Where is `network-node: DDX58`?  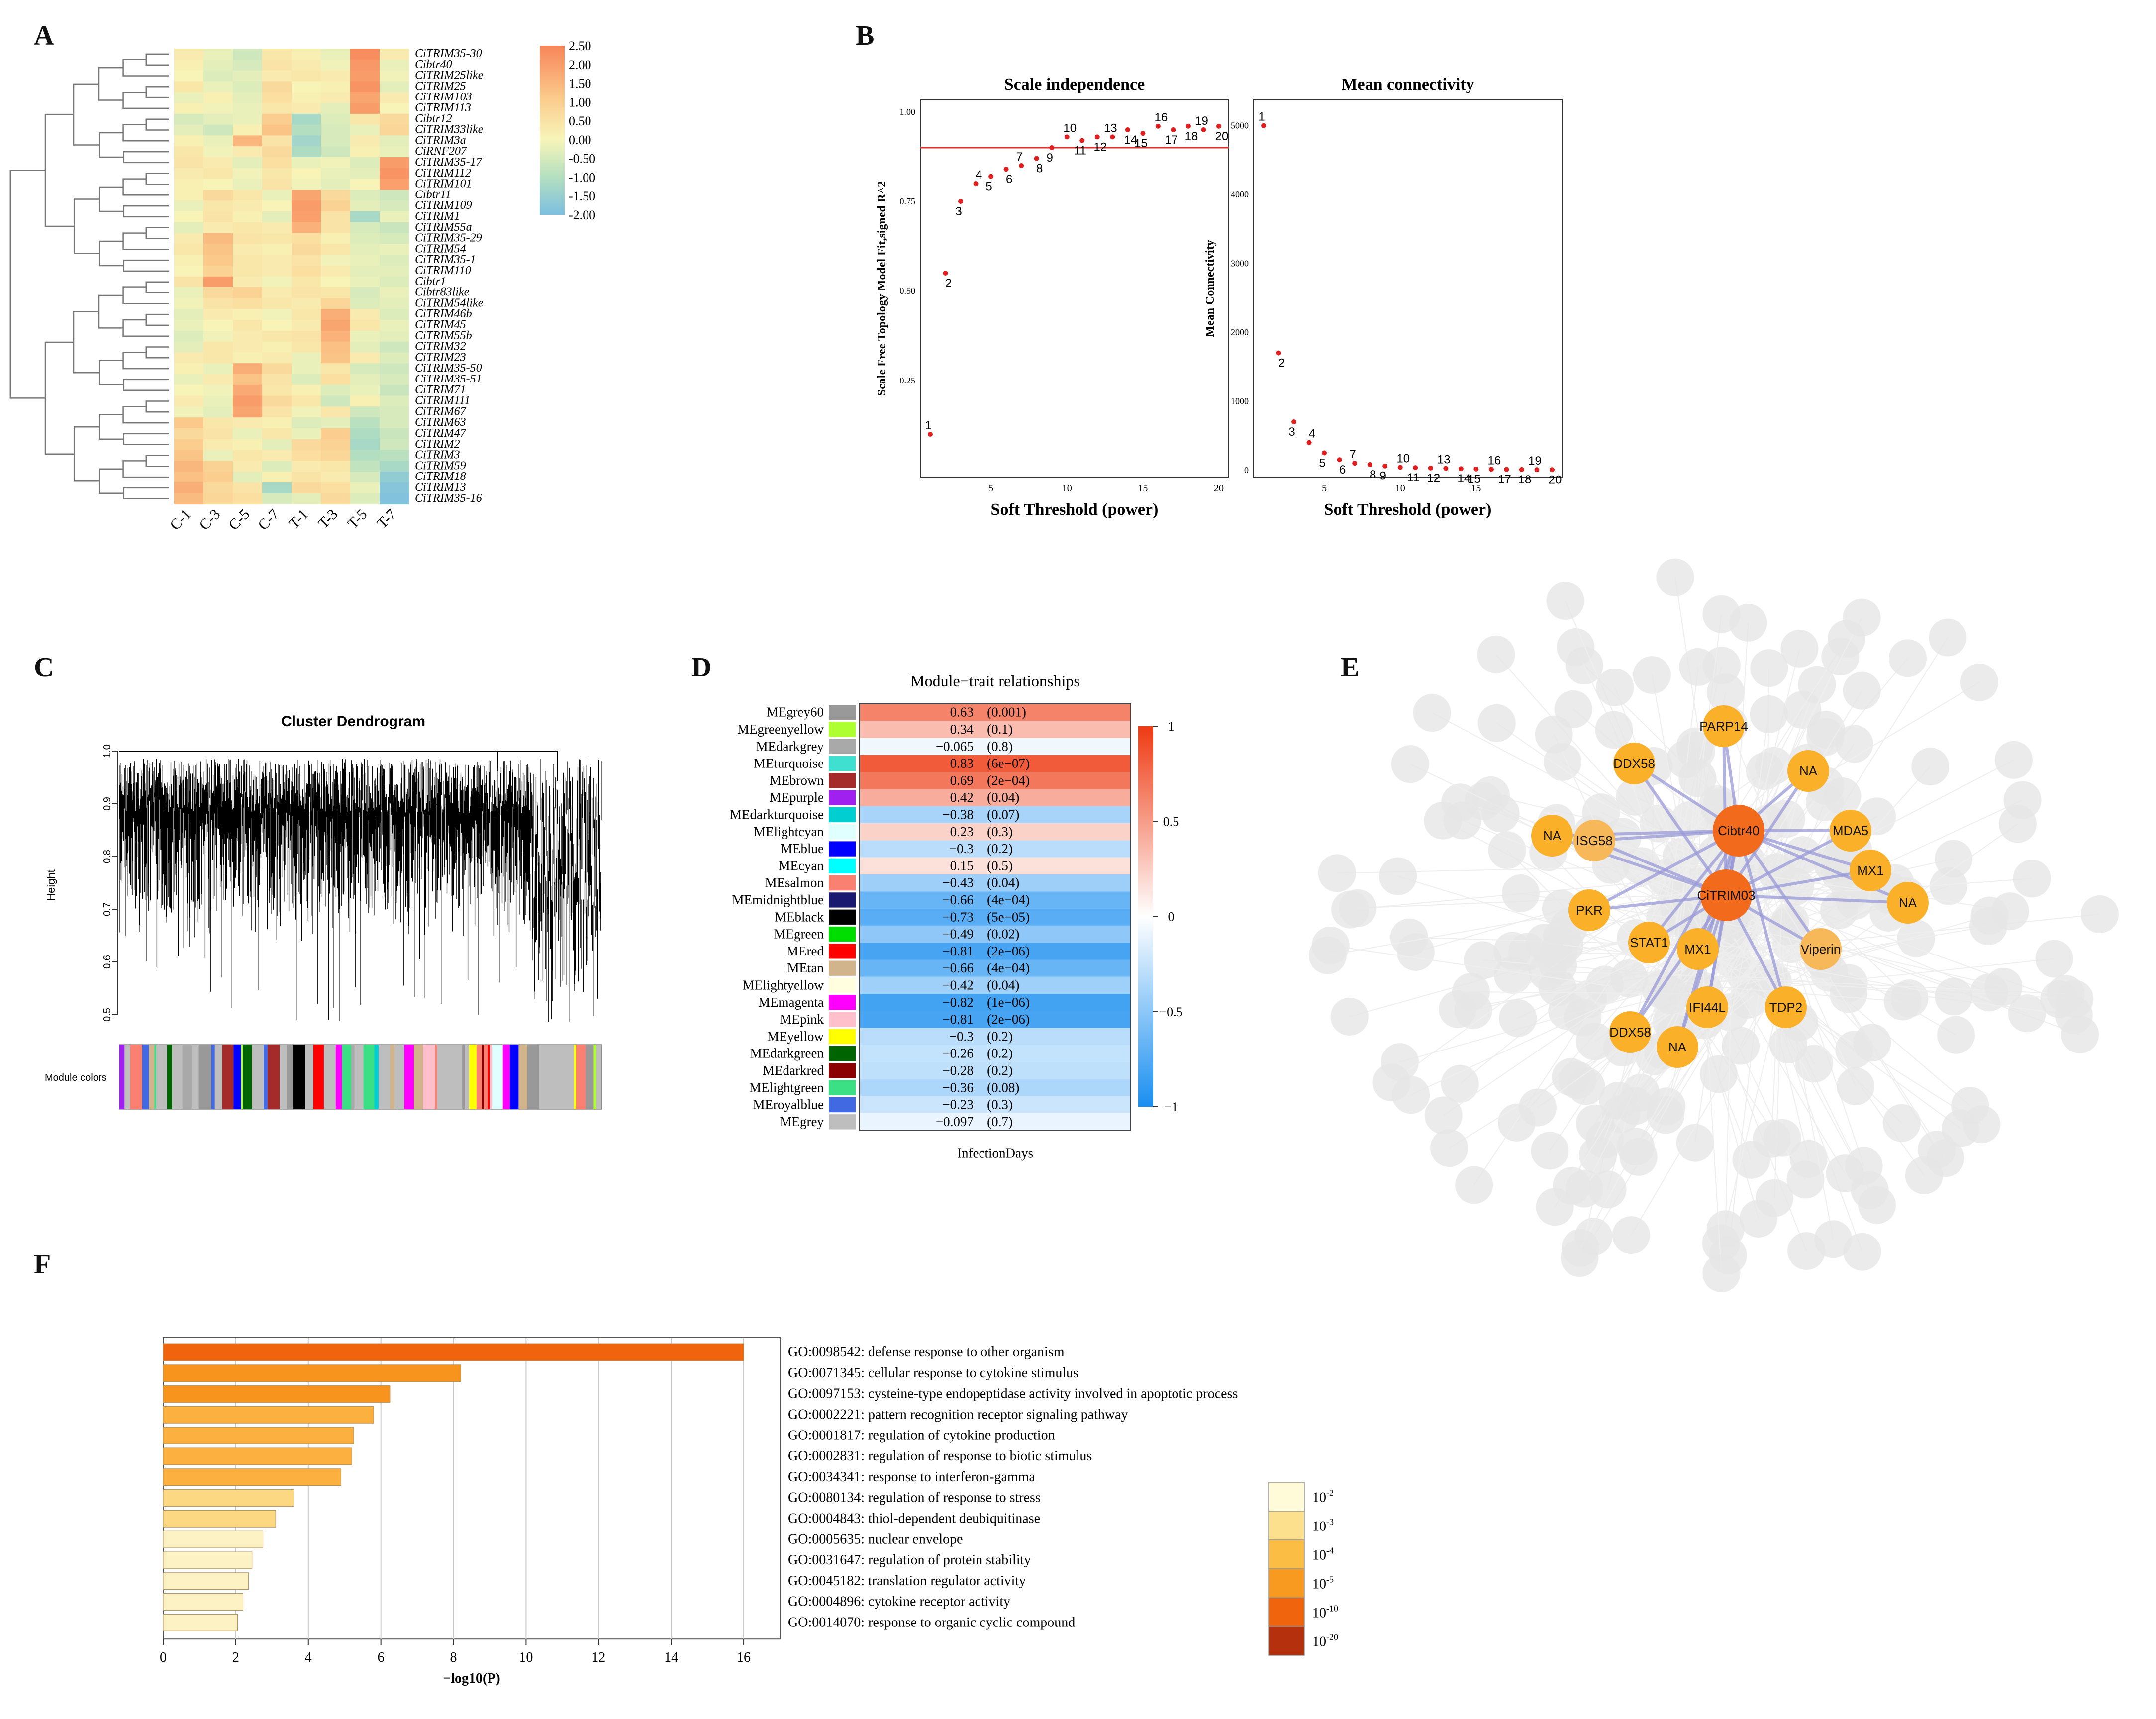 network-node: DDX58 is located at coordinates (1630, 1032).